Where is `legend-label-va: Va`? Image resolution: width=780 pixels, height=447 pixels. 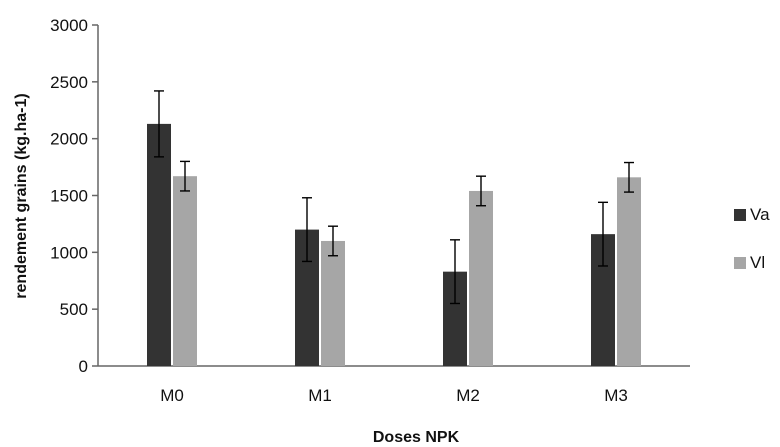 legend-label-va: Va is located at coordinates (760, 214).